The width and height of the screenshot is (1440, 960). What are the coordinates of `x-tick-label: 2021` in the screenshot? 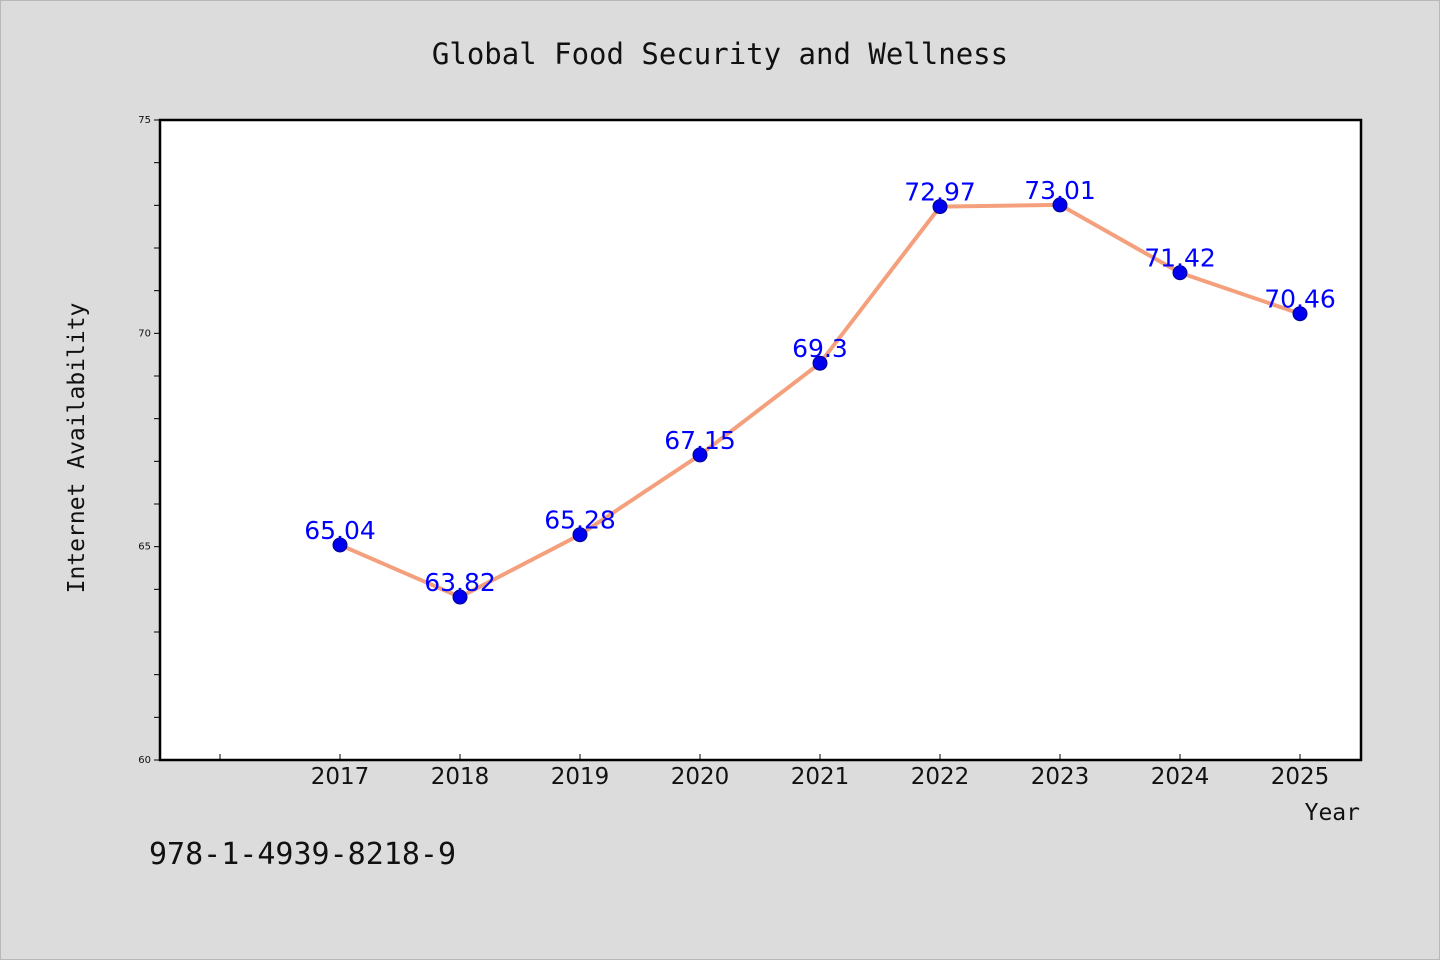 It's located at (820, 777).